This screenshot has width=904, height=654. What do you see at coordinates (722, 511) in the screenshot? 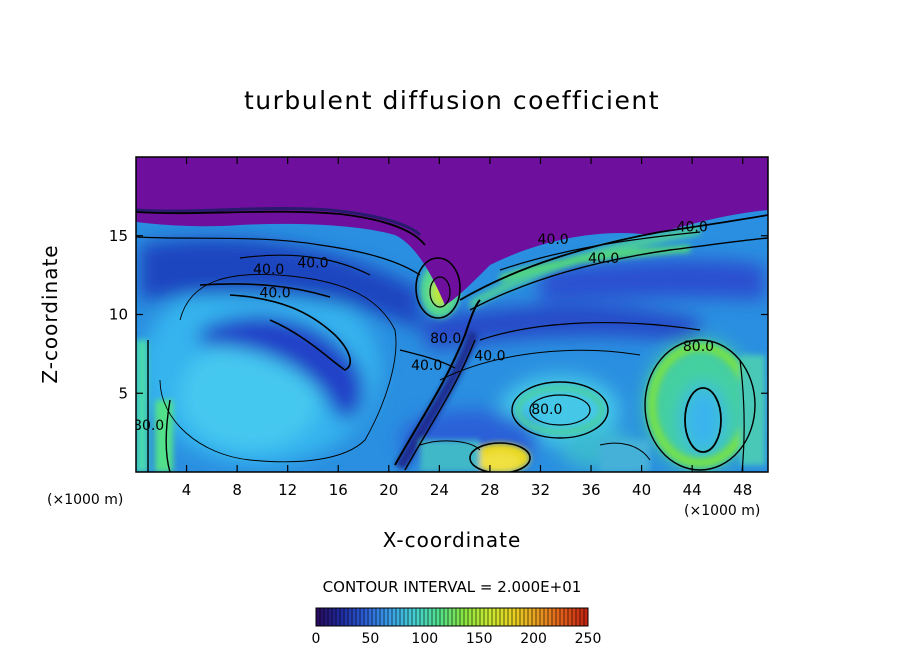
I see `x-axis-unit-right: (×1000 m)` at bounding box center [722, 511].